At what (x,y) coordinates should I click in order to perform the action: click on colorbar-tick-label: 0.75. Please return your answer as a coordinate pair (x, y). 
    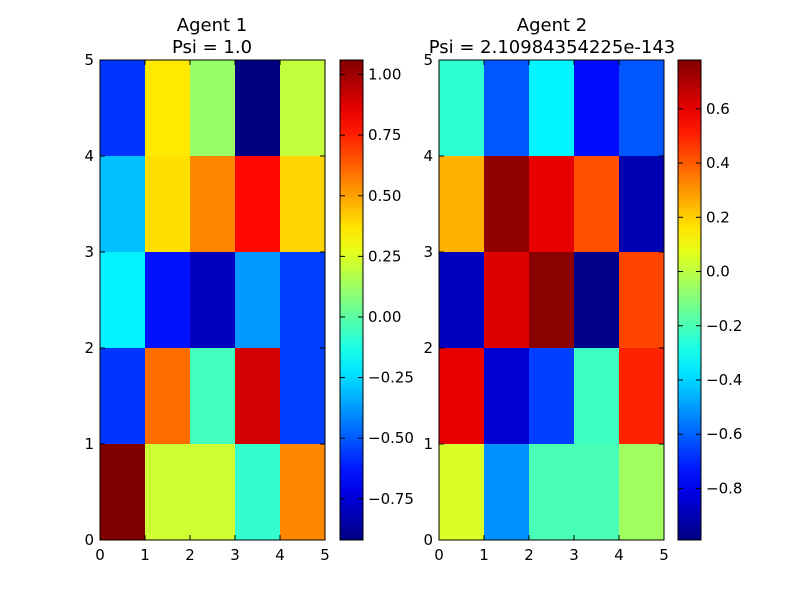
    Looking at the image, I should click on (384, 135).